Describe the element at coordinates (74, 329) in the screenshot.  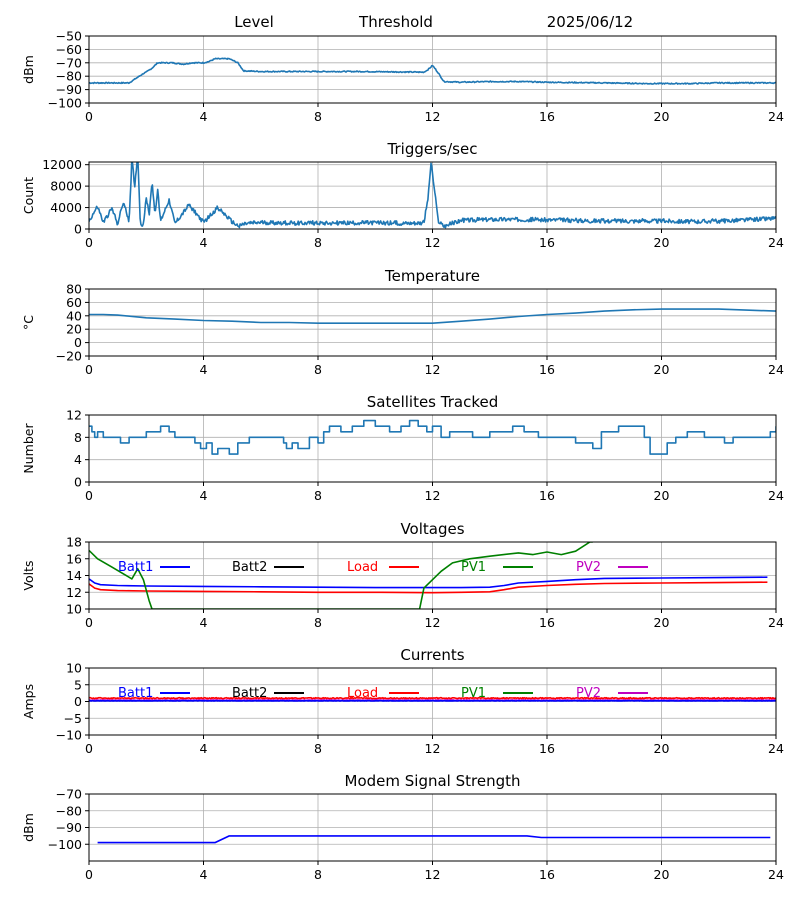
I see `y-tick-label: 20` at that location.